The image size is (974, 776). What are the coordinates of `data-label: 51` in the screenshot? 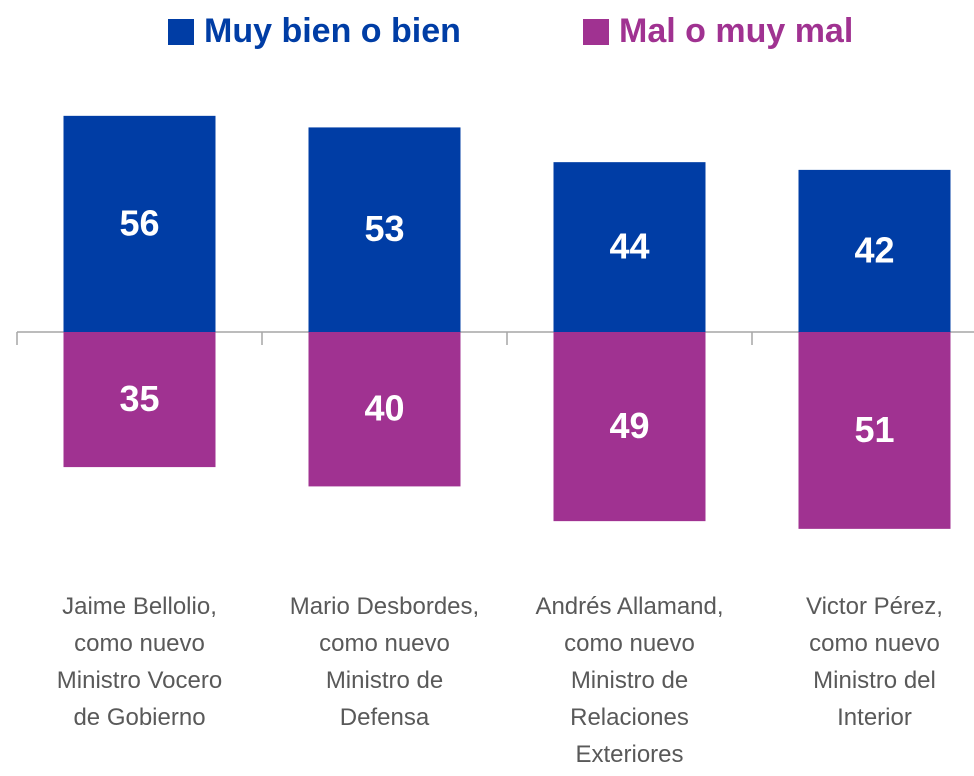 It's located at (874, 429).